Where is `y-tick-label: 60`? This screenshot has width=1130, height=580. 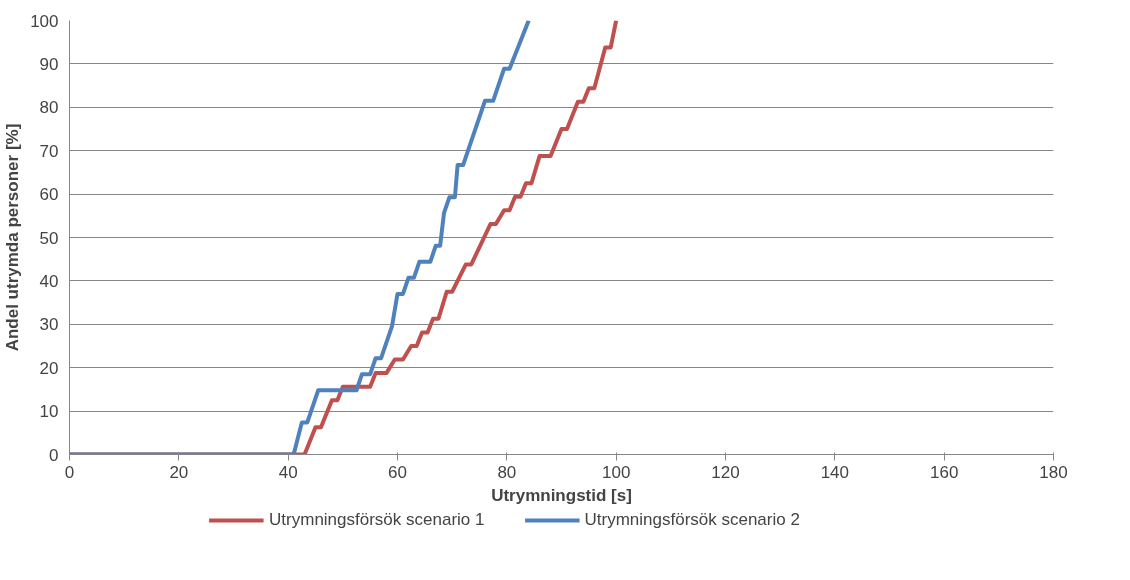 y-tick-label: 60 is located at coordinates (49, 195).